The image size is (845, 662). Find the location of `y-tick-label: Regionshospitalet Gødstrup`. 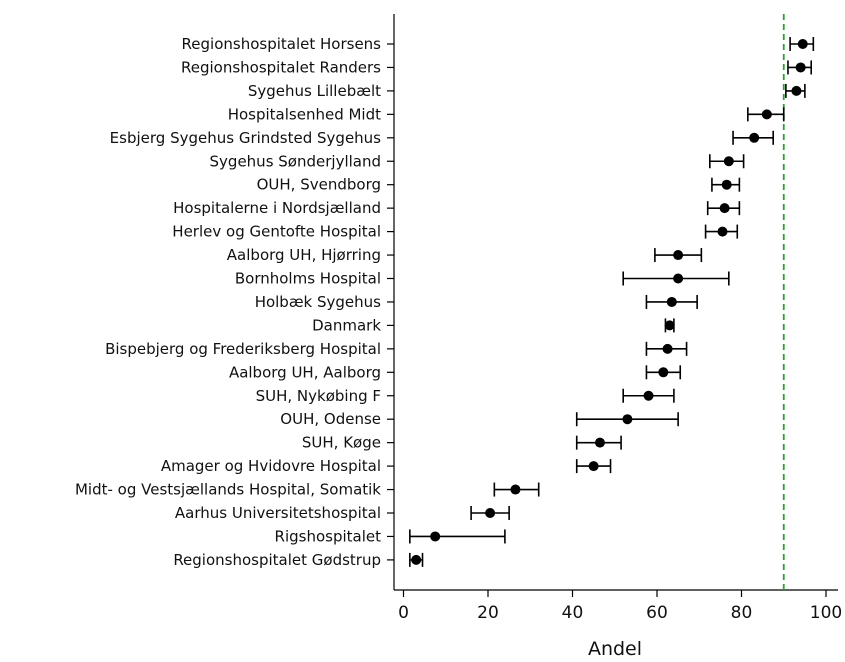

y-tick-label: Regionshospitalet Gødstrup is located at coordinates (277, 560).